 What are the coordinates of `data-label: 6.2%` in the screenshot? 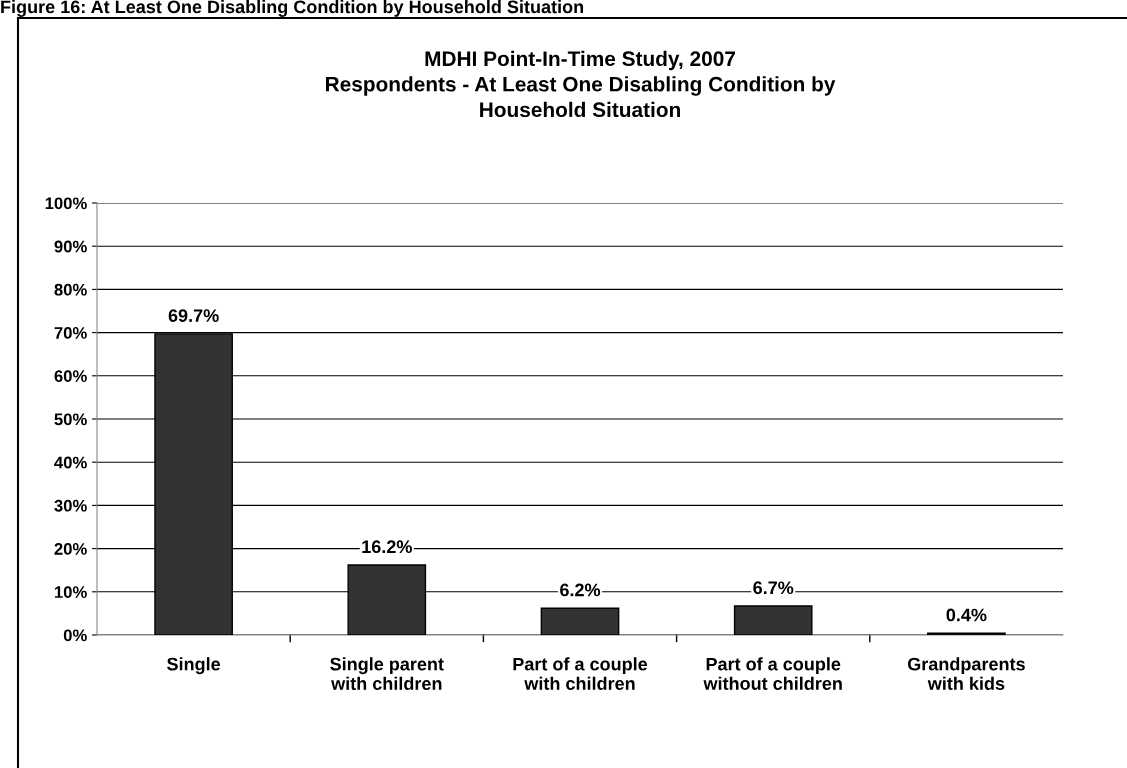 It's located at (580, 590).